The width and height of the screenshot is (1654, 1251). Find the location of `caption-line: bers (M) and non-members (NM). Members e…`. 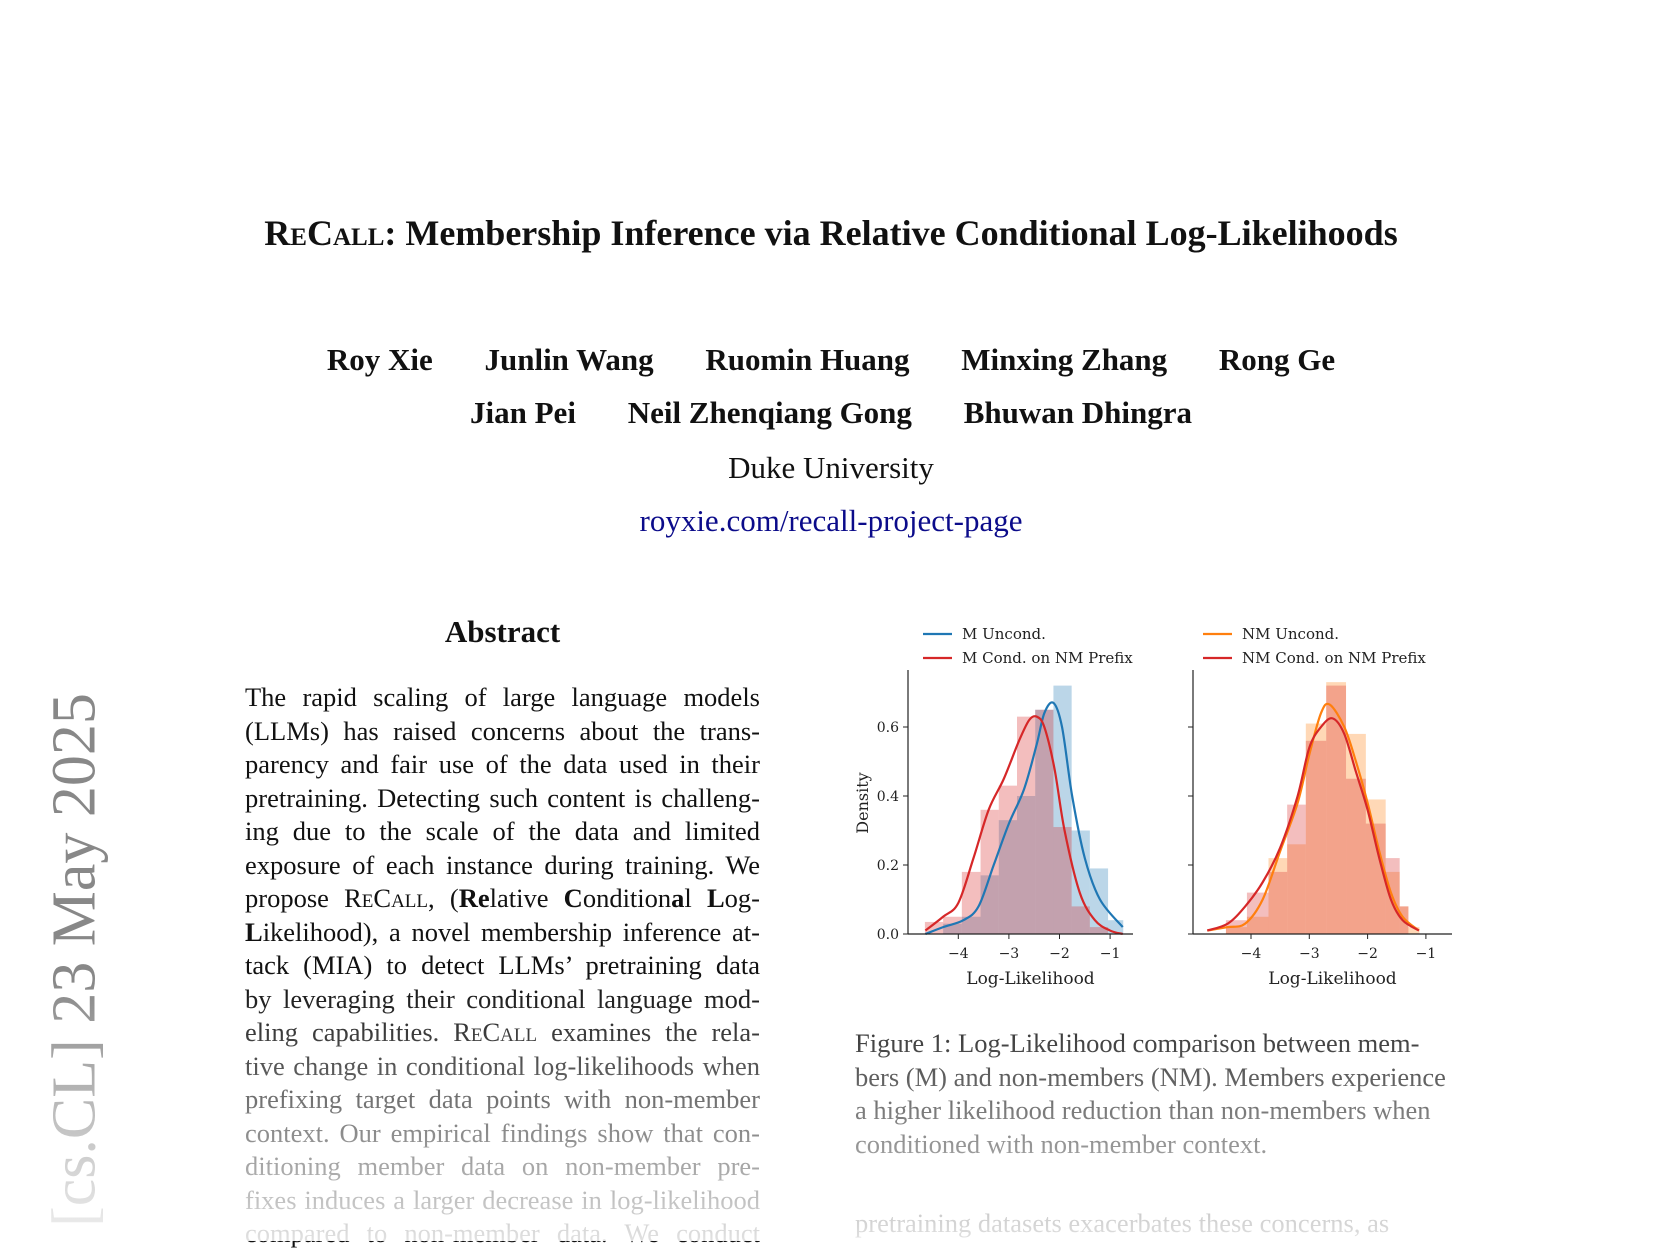

caption-line: bers (M) and non-members (NM). Members e… is located at coordinates (1150, 1076).